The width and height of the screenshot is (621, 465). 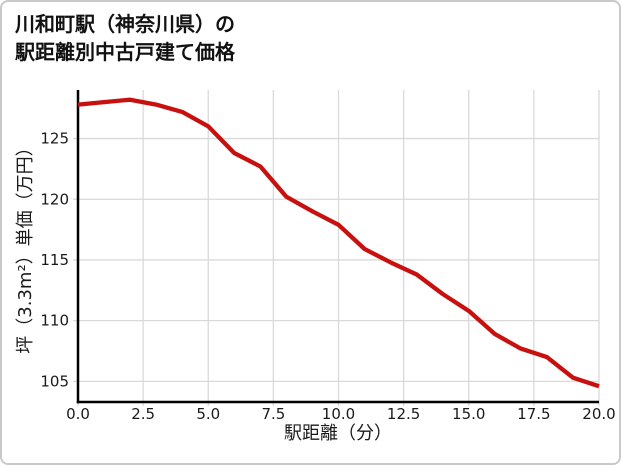 I want to click on x-axis-label: 駅距離（分）, so click(x=338, y=433).